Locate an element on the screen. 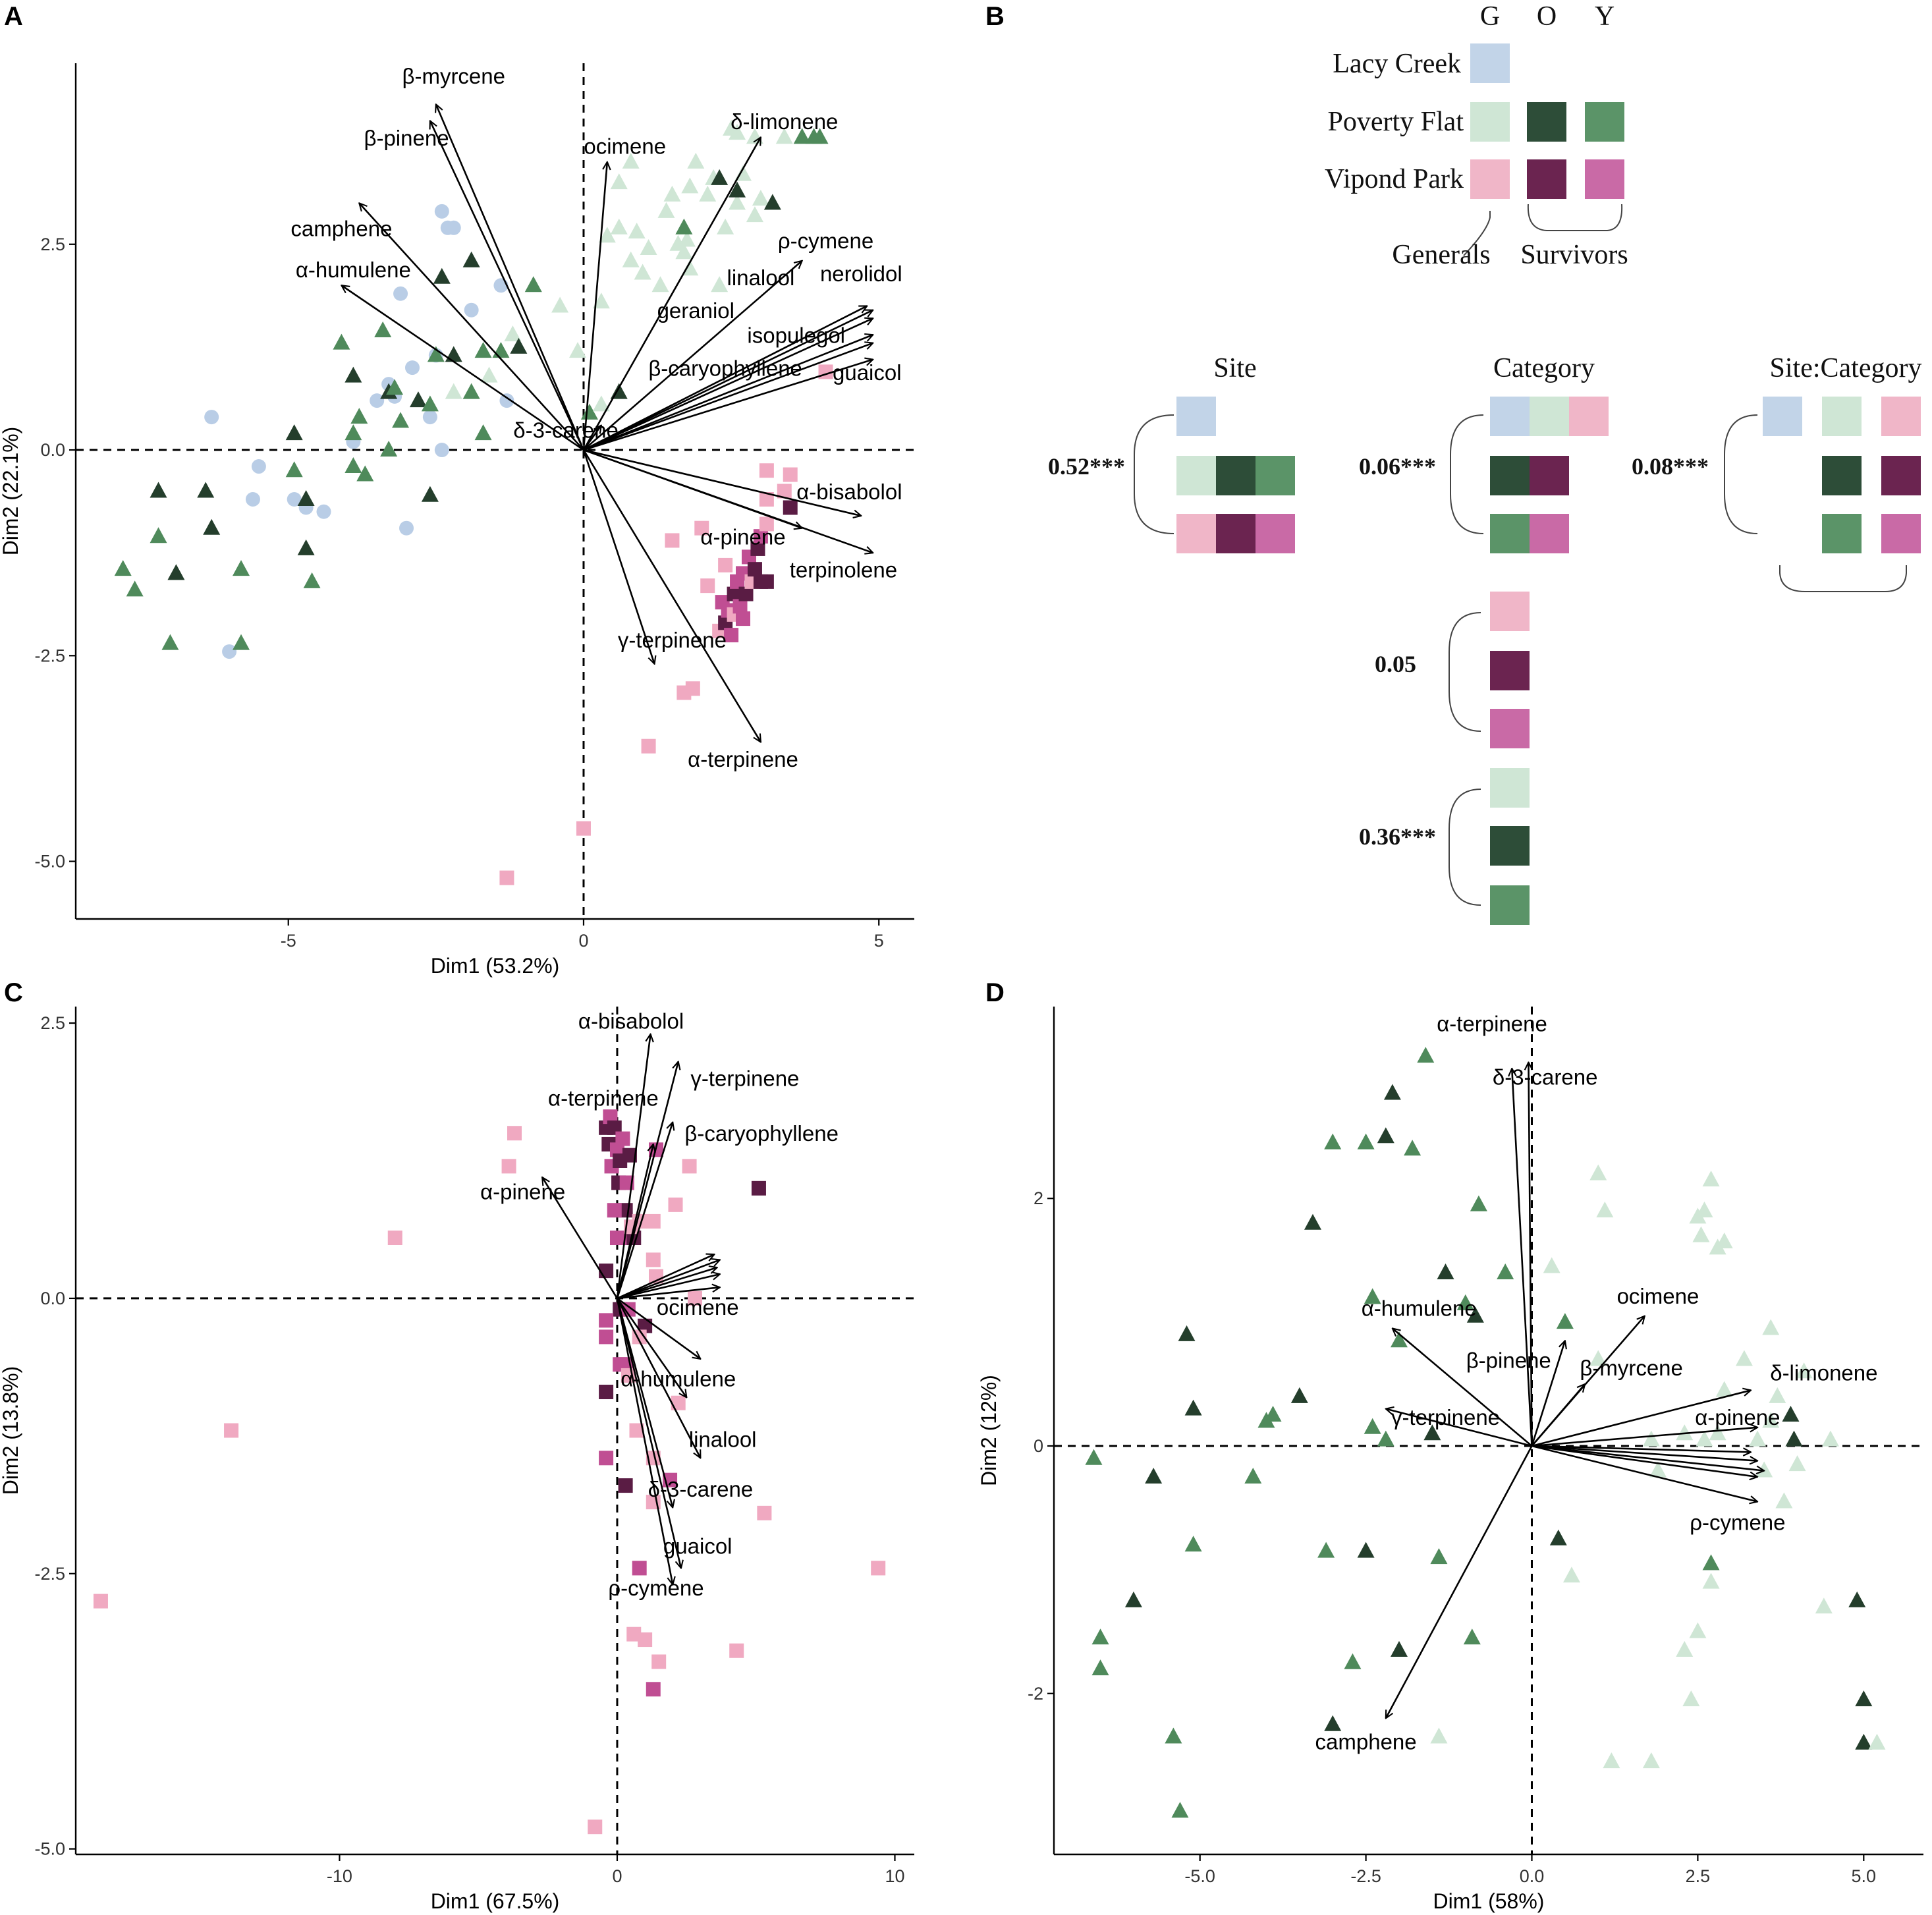  panel-letter-c: C is located at coordinates (13, 992).